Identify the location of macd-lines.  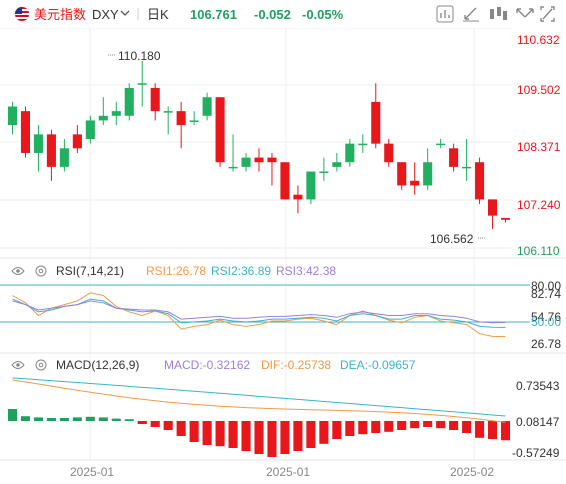
(259, 400).